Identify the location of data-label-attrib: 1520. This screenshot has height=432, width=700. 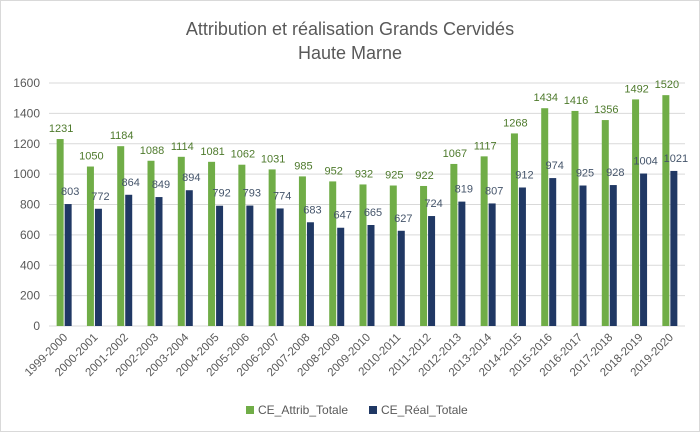
(667, 85).